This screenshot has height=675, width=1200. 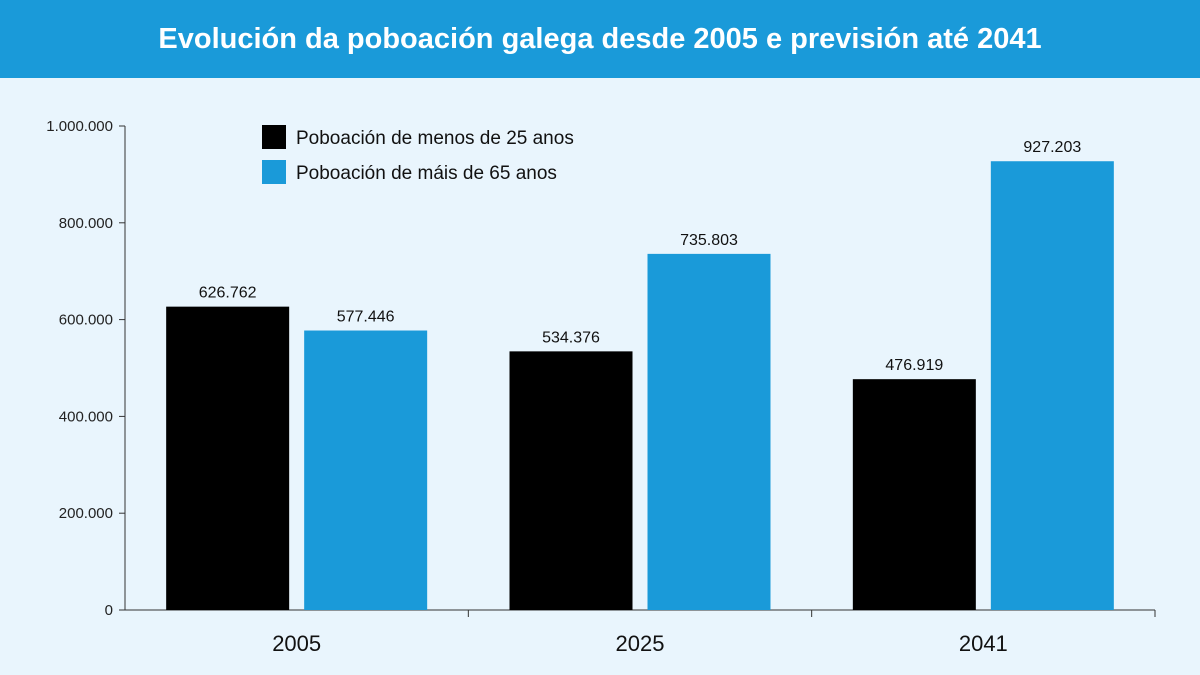 What do you see at coordinates (366, 317) in the screenshot?
I see `bar-value-label: 577.446` at bounding box center [366, 317].